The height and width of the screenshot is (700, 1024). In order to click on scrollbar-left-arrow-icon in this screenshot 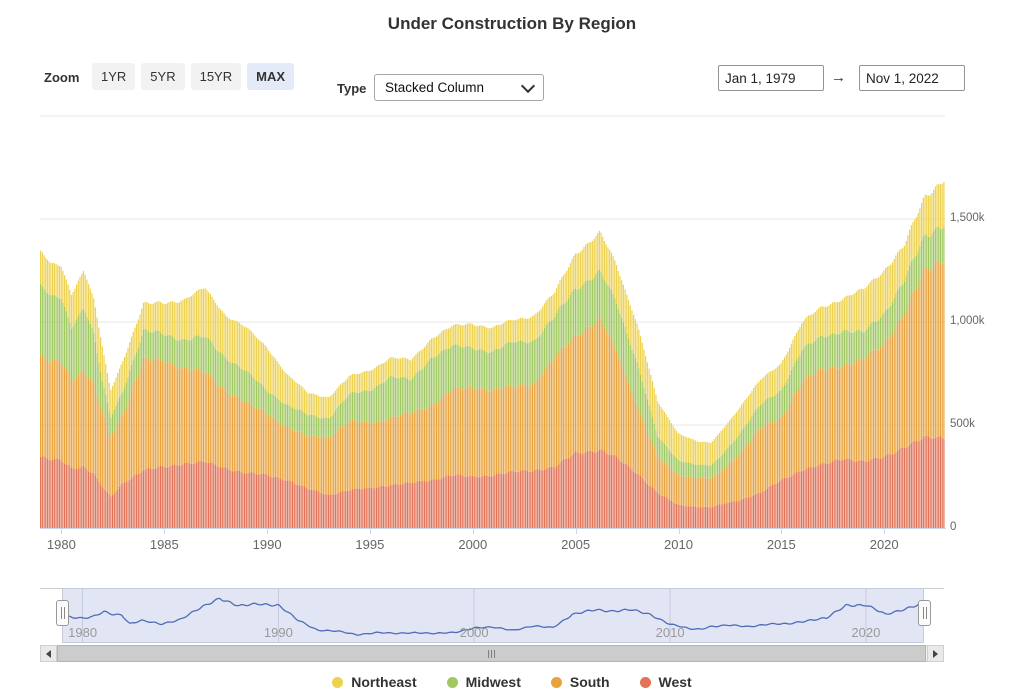, I will do `click(48, 653)`.